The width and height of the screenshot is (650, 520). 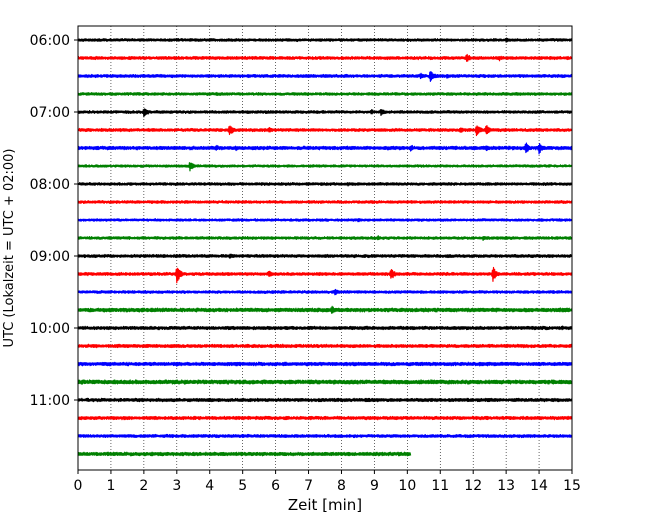 I want to click on y-tick-label: 10:00, so click(x=50, y=329).